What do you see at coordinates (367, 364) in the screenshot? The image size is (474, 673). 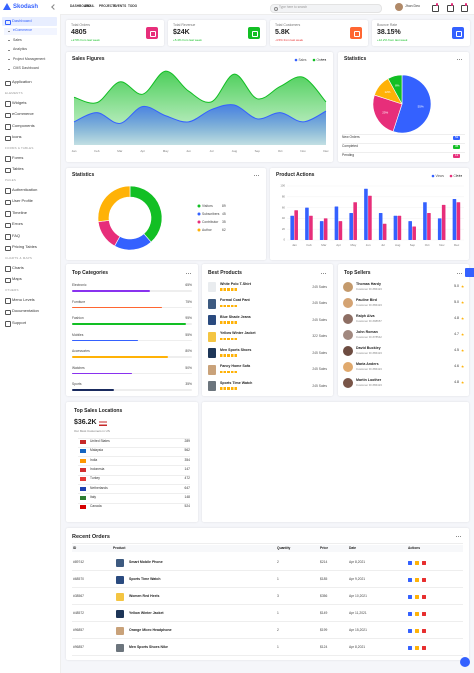 I see `seller-name: Maria Anders` at bounding box center [367, 364].